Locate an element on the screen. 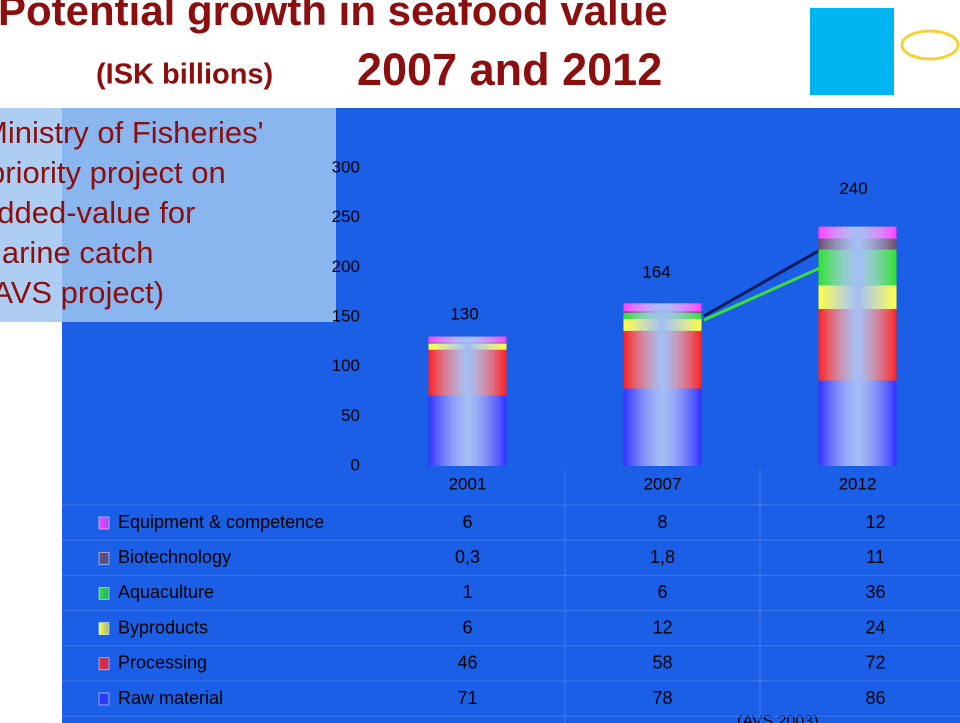 The height and width of the screenshot is (723, 960). table-cell: 1,8 is located at coordinates (662, 557).